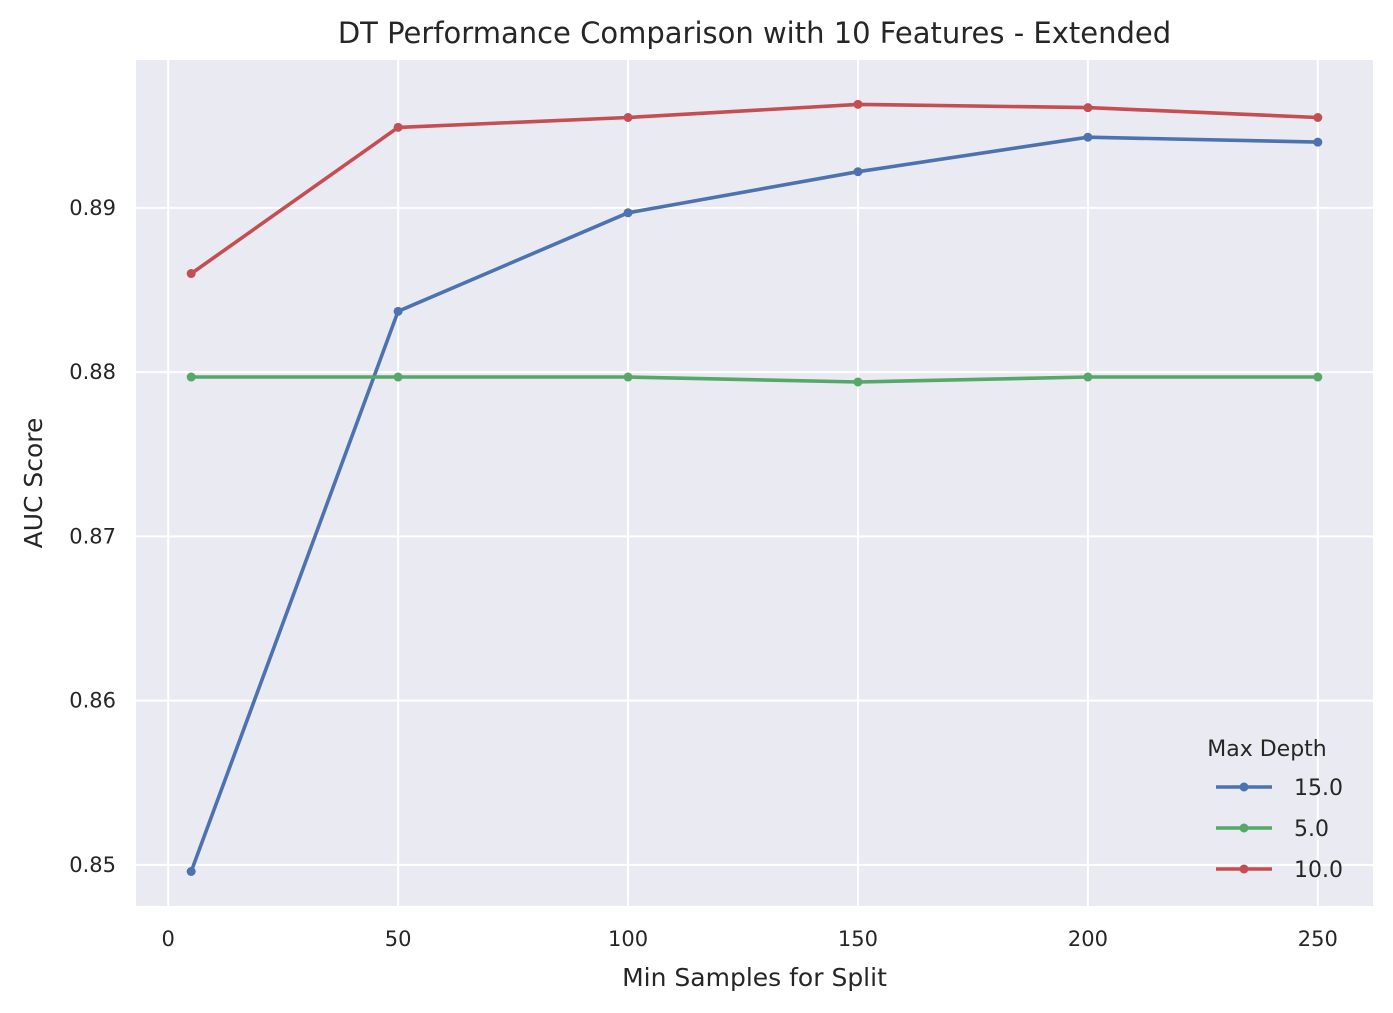  What do you see at coordinates (858, 939) in the screenshot?
I see `x-tick-label: 150` at bounding box center [858, 939].